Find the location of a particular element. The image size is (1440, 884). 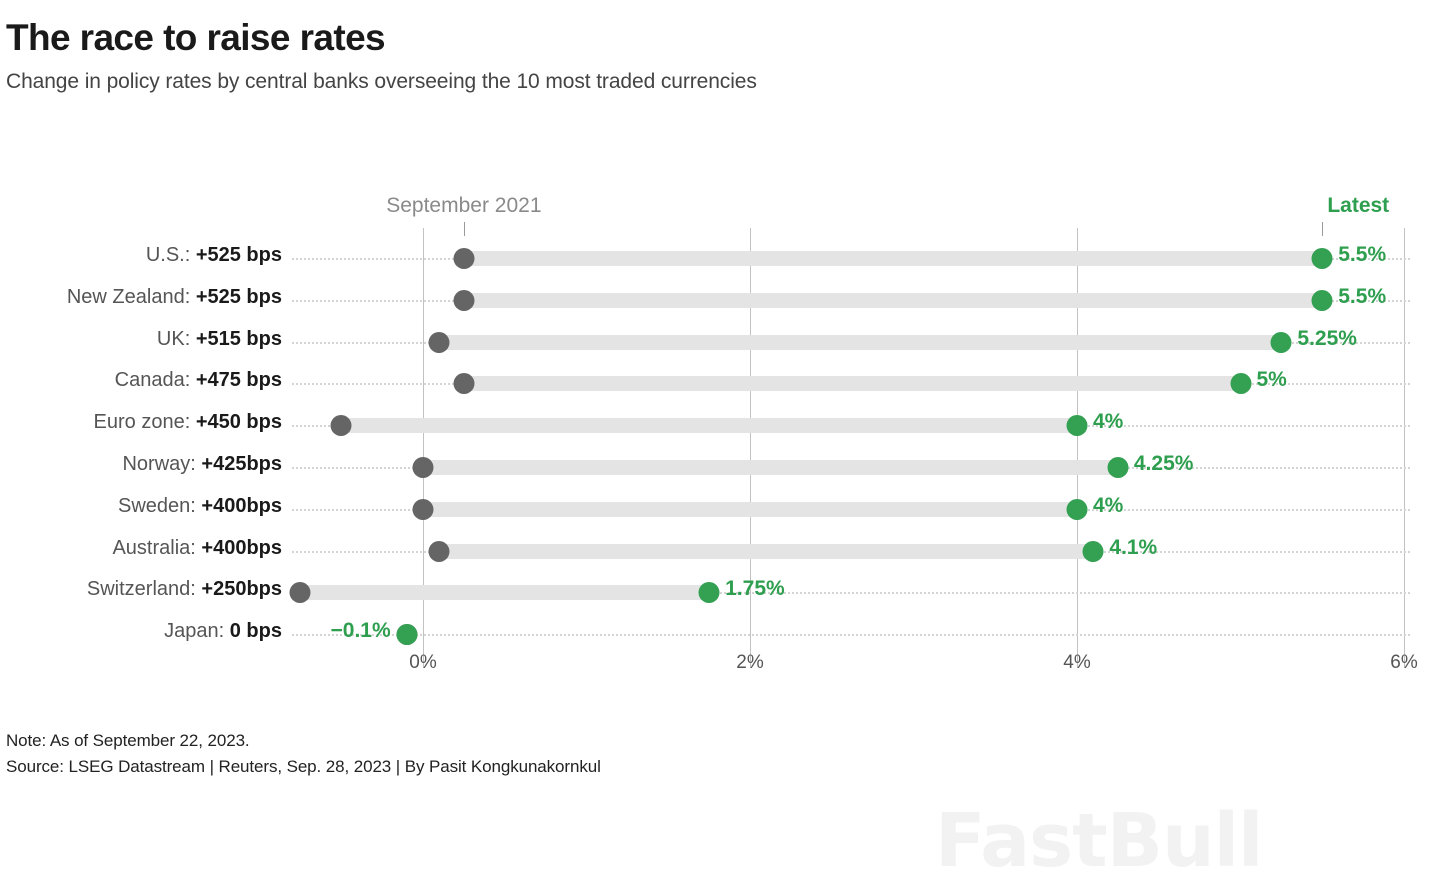

chart-row: U.S.: +525 bps 5.5% is located at coordinates (720, 259).